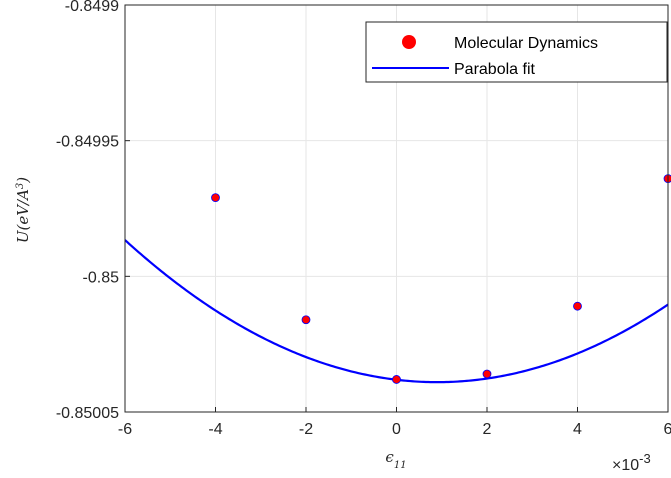 This screenshot has width=671, height=478. What do you see at coordinates (306, 429) in the screenshot?
I see `x-tick-label: -2` at bounding box center [306, 429].